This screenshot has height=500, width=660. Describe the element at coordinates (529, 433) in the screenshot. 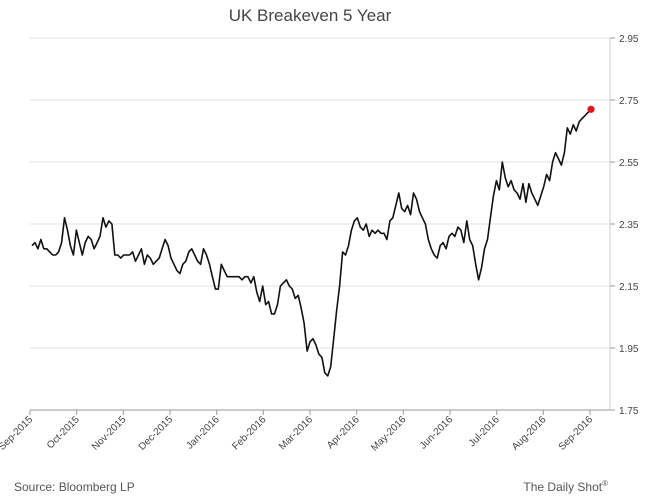

I see `x-tick-label: Aug-2016` at that location.